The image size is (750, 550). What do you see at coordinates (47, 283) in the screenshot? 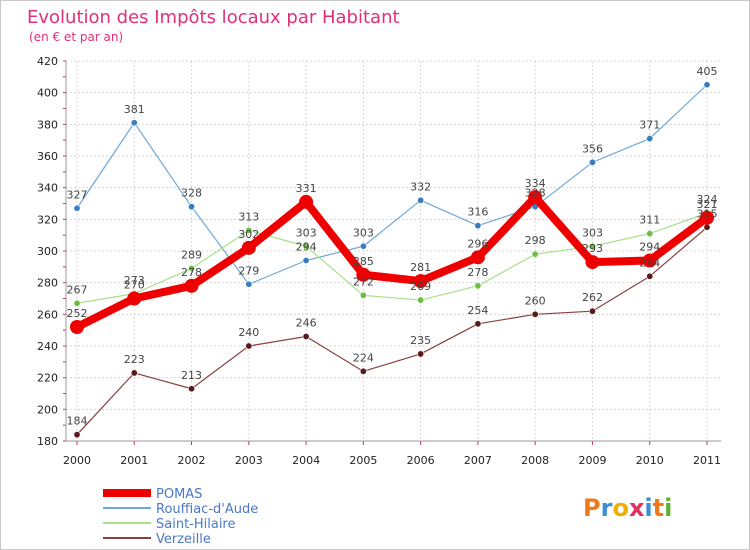
I see `y-tick-label: 280` at bounding box center [47, 283].